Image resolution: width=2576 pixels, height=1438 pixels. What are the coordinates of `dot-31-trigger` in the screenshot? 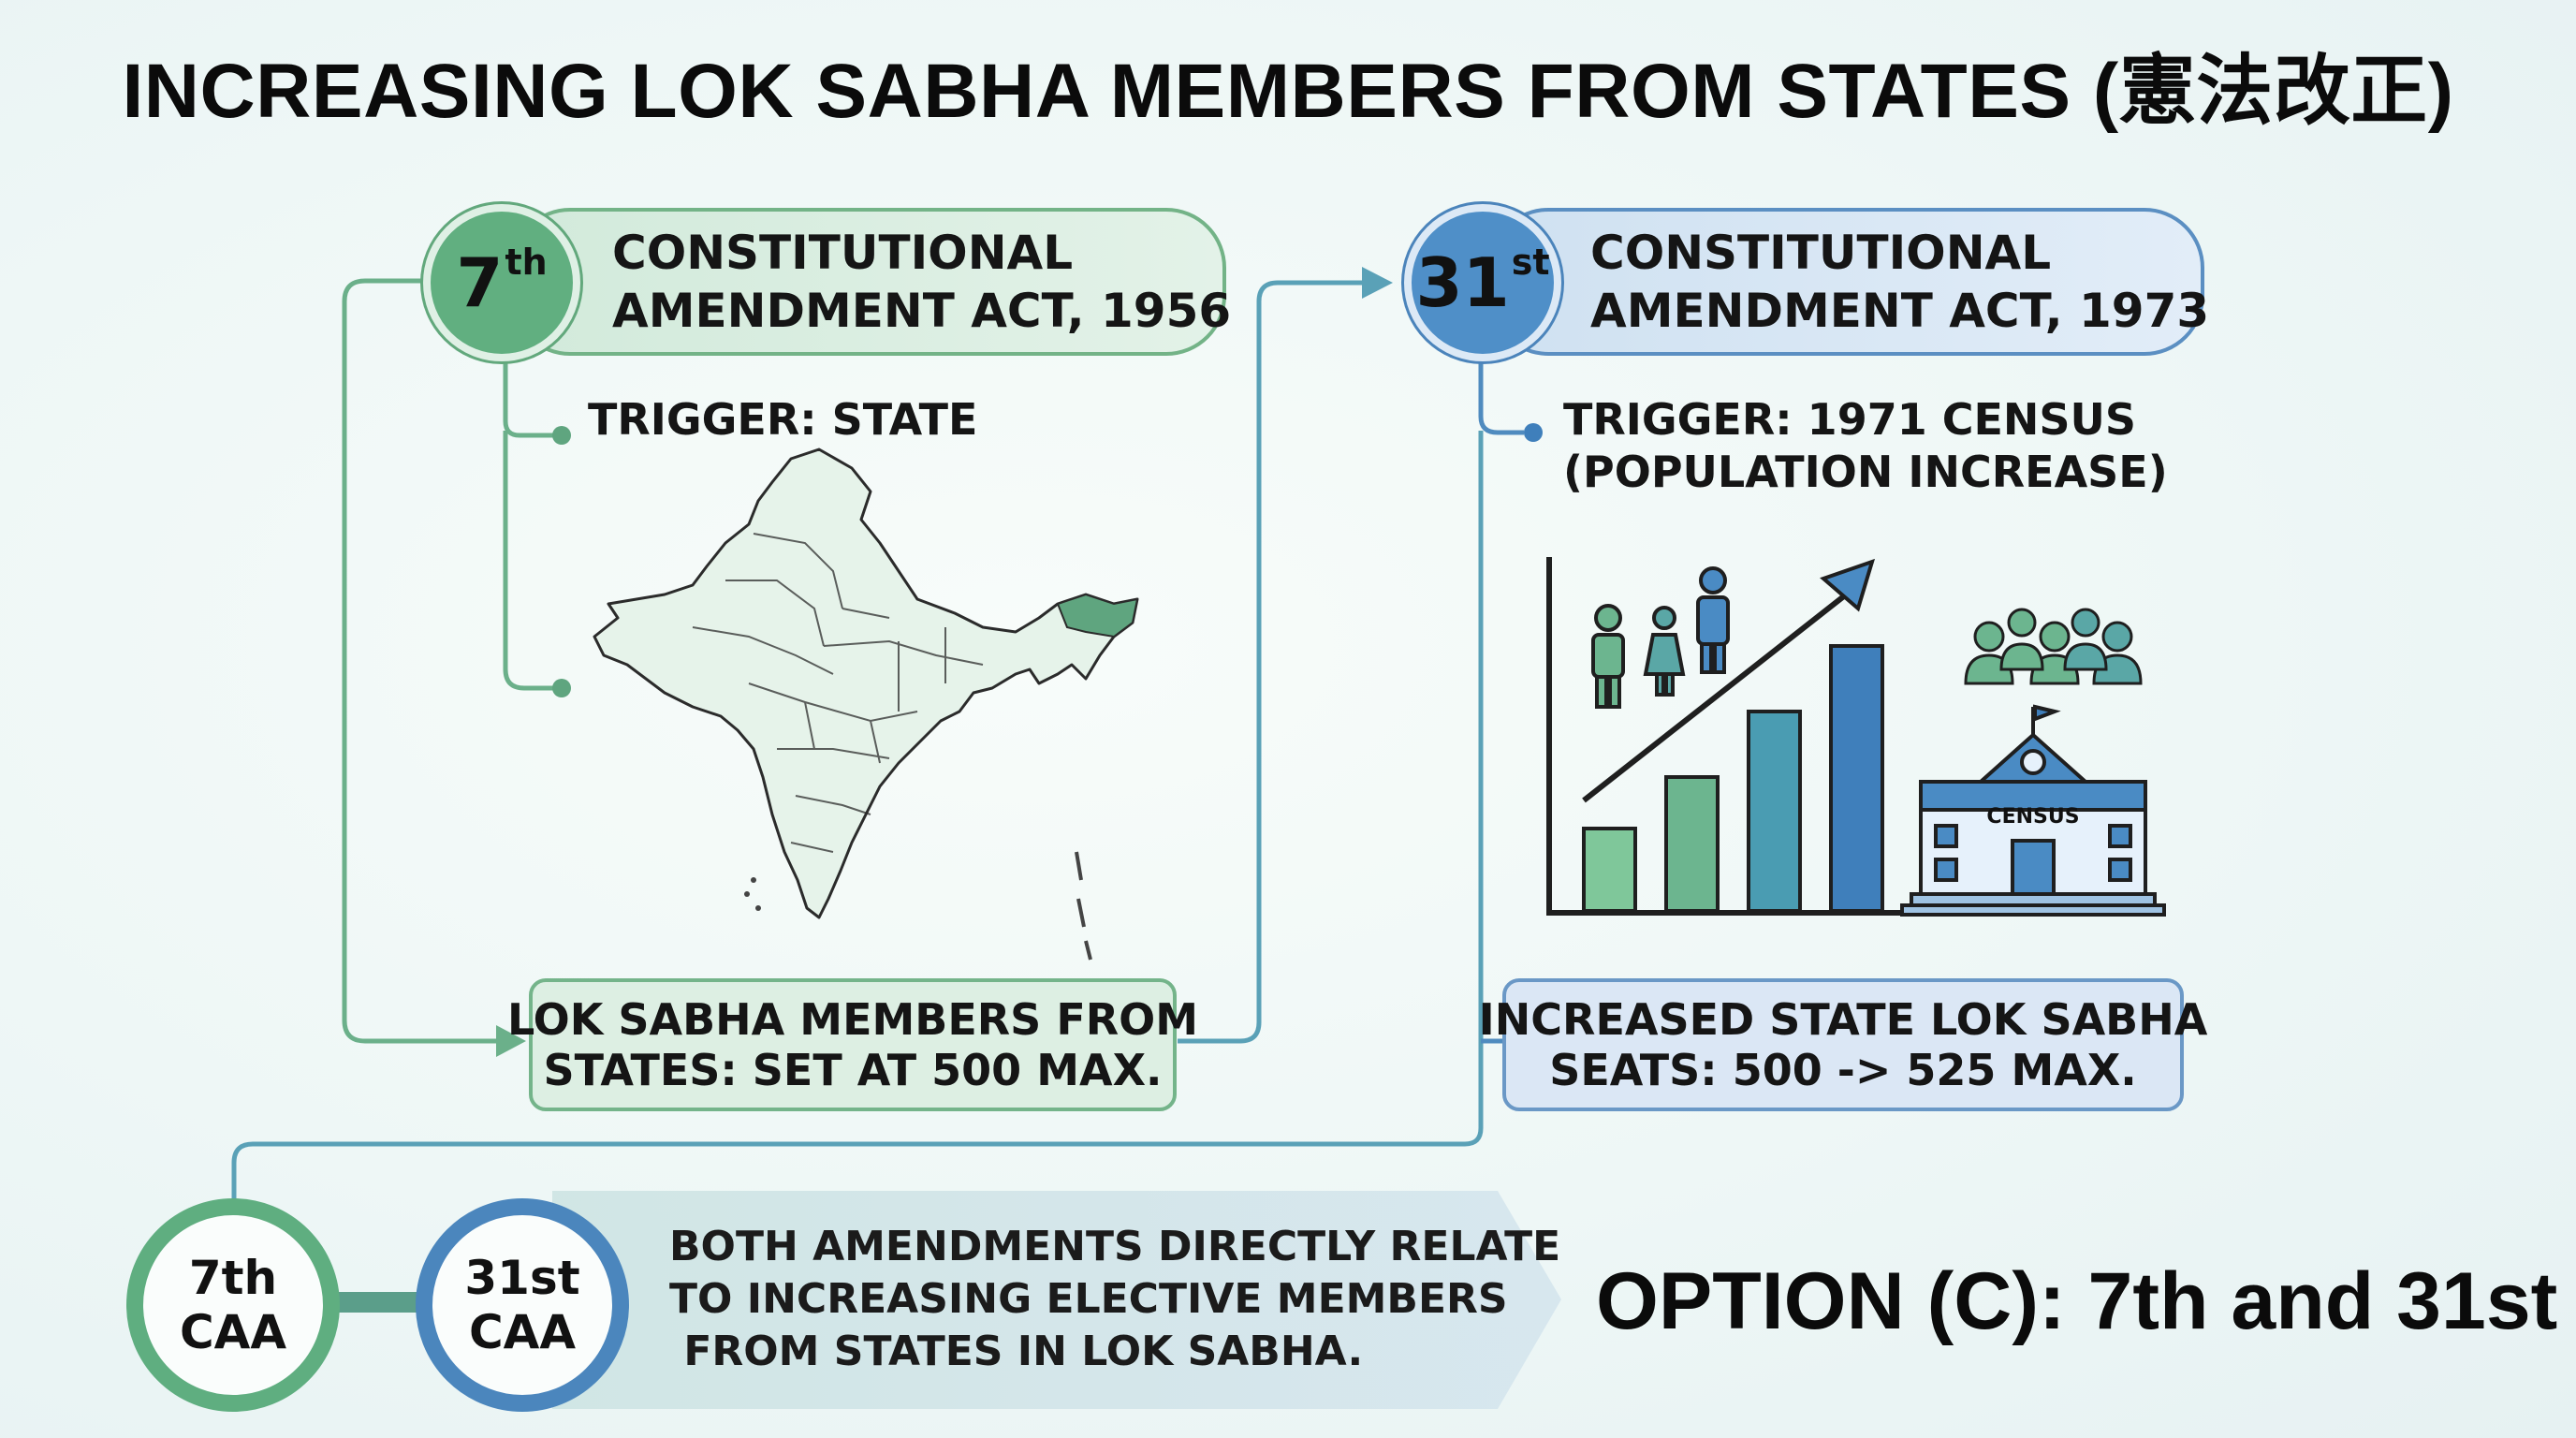 It's located at (1533, 432).